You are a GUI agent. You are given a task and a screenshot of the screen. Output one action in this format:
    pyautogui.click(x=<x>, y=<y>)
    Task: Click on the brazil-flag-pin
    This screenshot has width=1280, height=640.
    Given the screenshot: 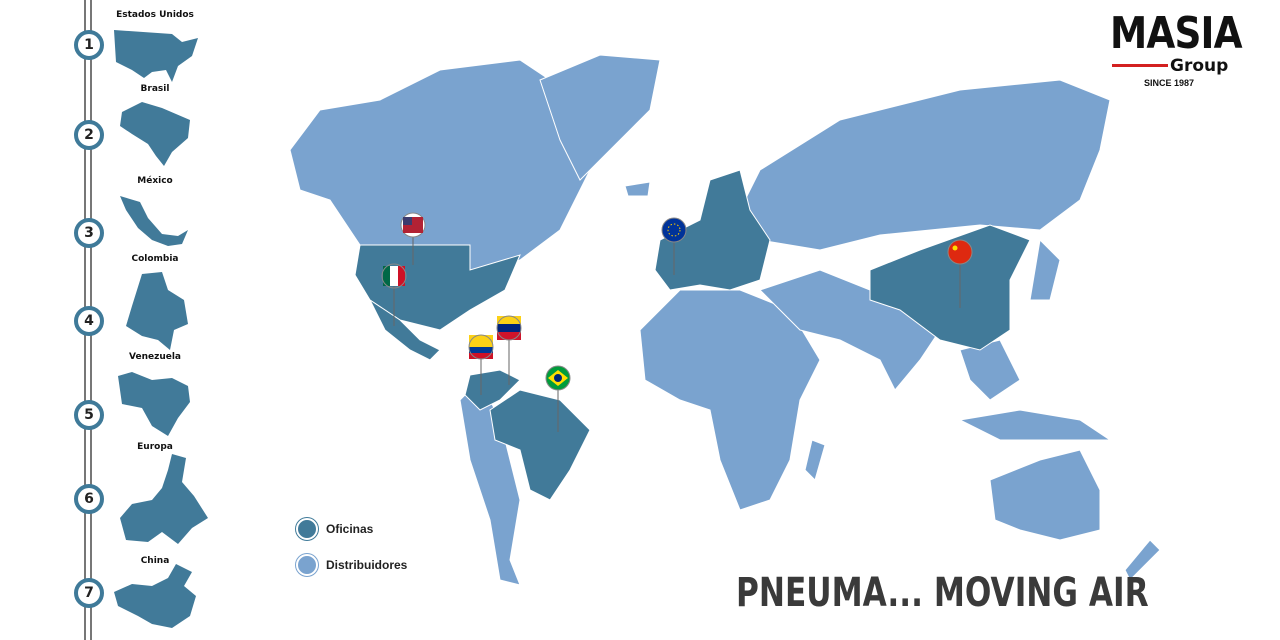 What is the action you would take?
    pyautogui.click(x=558, y=398)
    